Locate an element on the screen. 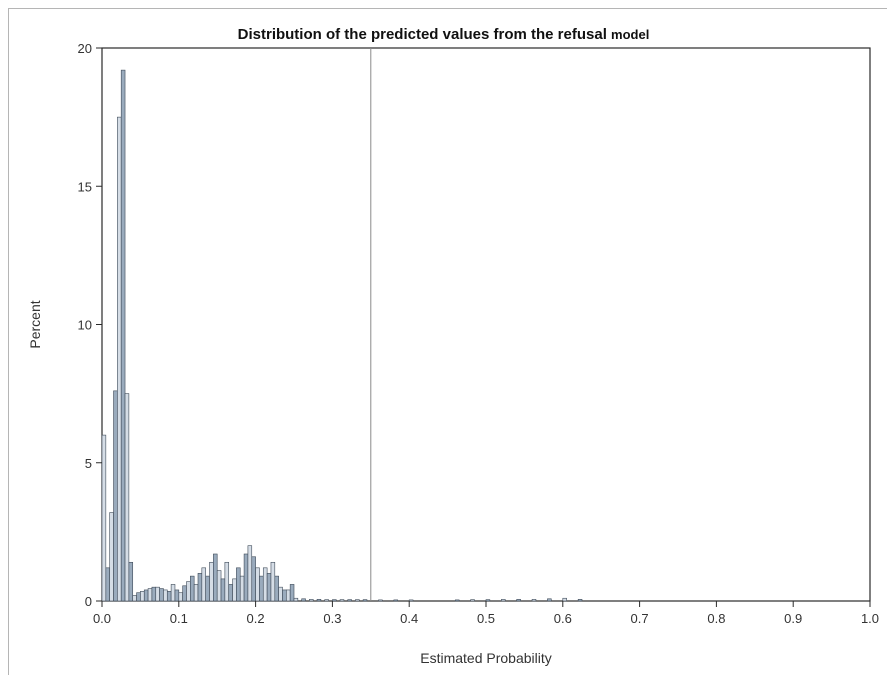 The width and height of the screenshot is (887, 675). x-tick-label: 0.5 is located at coordinates (486, 618).